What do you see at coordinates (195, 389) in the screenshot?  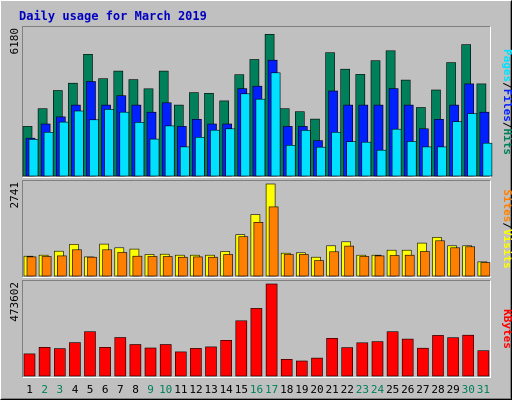 I see `day-label-12: 12` at bounding box center [195, 389].